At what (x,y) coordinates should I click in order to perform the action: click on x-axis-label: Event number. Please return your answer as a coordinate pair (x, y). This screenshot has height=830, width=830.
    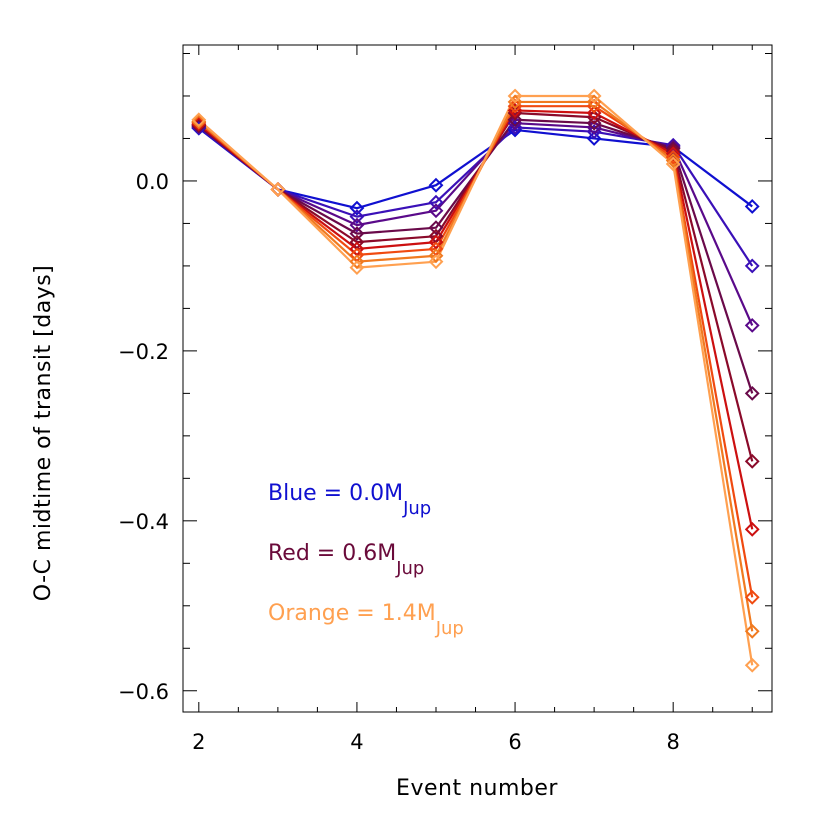
    Looking at the image, I should click on (477, 788).